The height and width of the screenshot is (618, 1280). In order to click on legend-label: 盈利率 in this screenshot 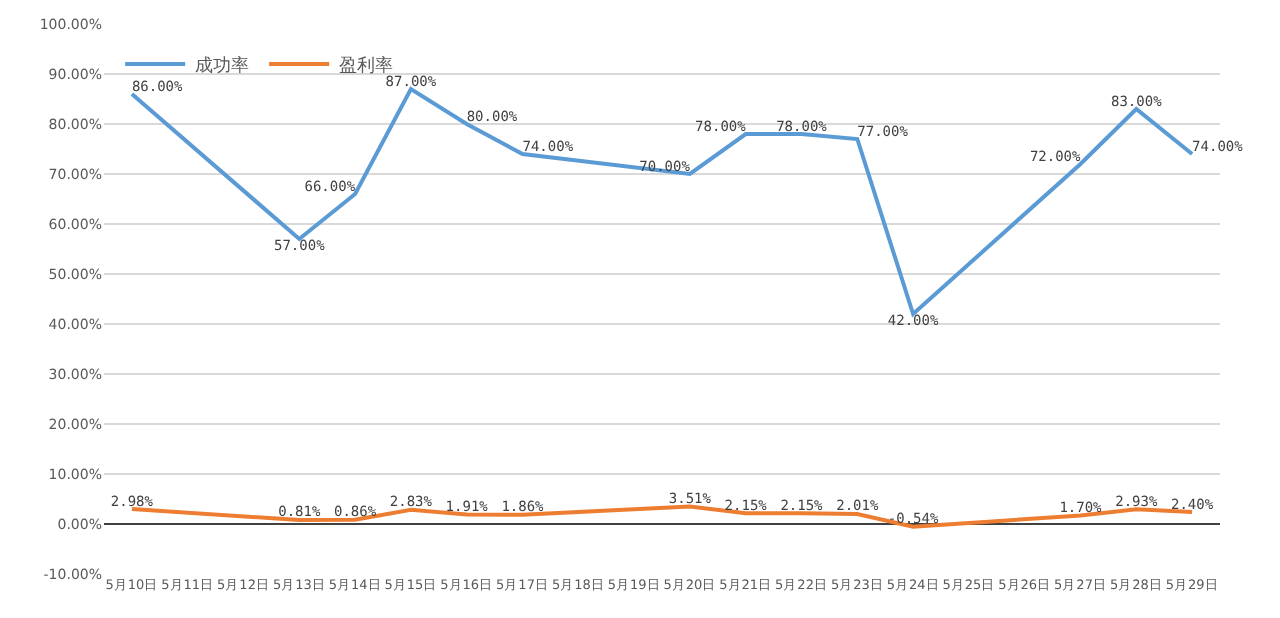, I will do `click(366, 66)`.